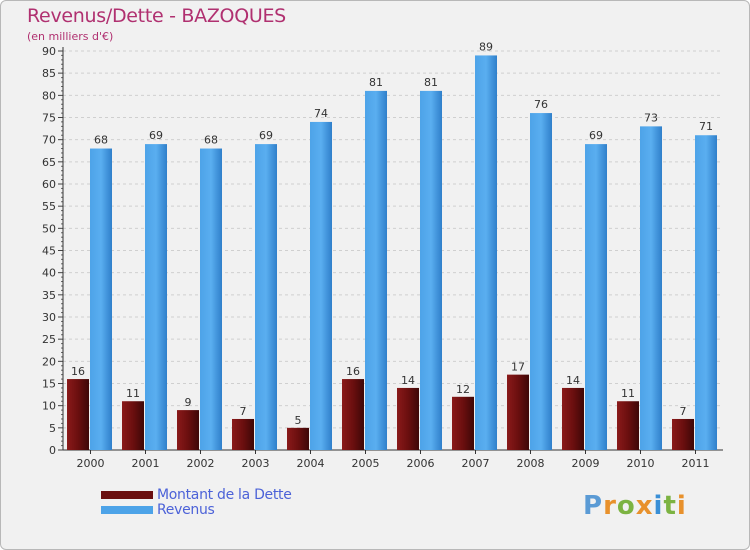 The width and height of the screenshot is (750, 550). Describe the element at coordinates (49, 162) in the screenshot. I see `y-tick-label: 65` at that location.